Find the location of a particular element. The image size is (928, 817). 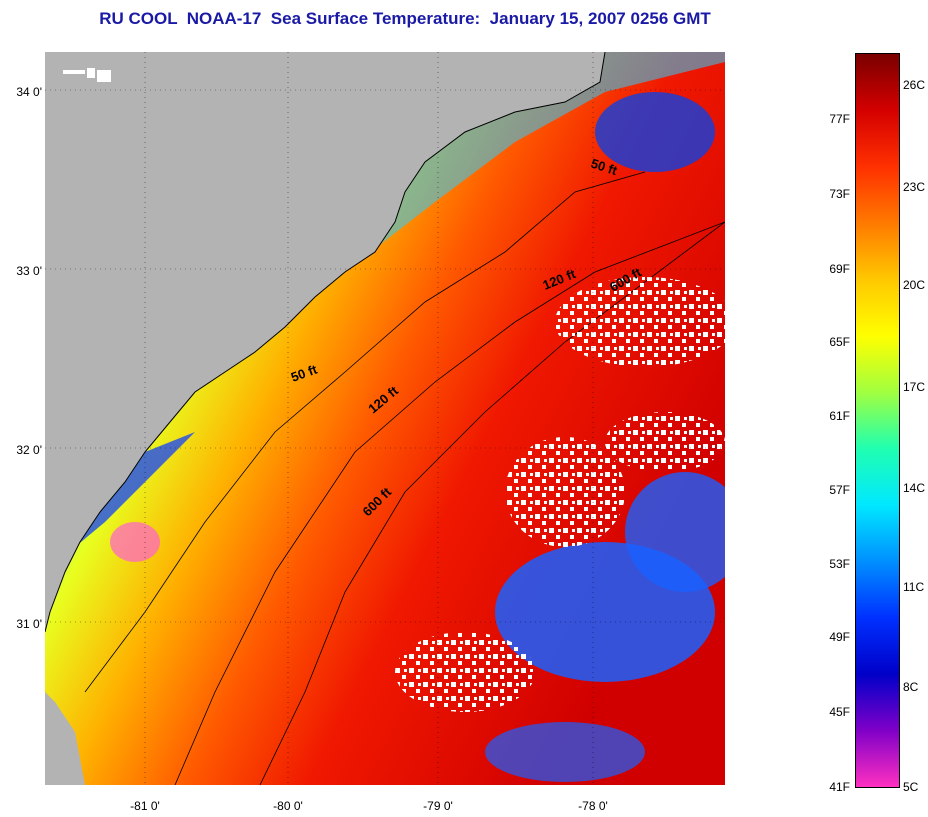

colorbar-label-f: 77F is located at coordinates (839, 119).